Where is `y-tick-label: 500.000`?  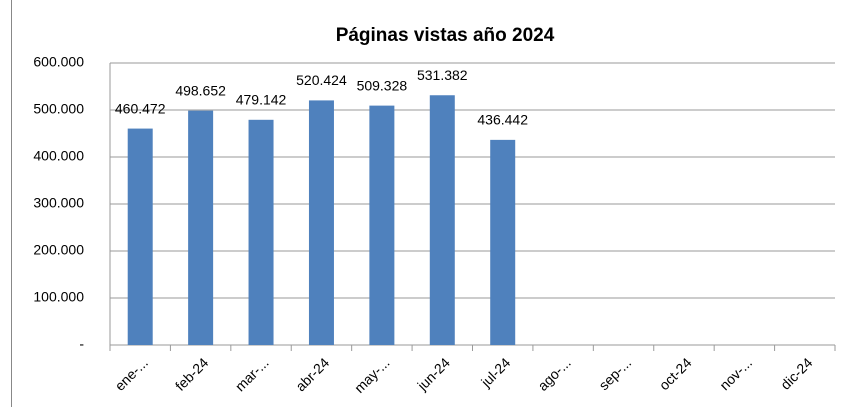 y-tick-label: 500.000 is located at coordinates (58, 109).